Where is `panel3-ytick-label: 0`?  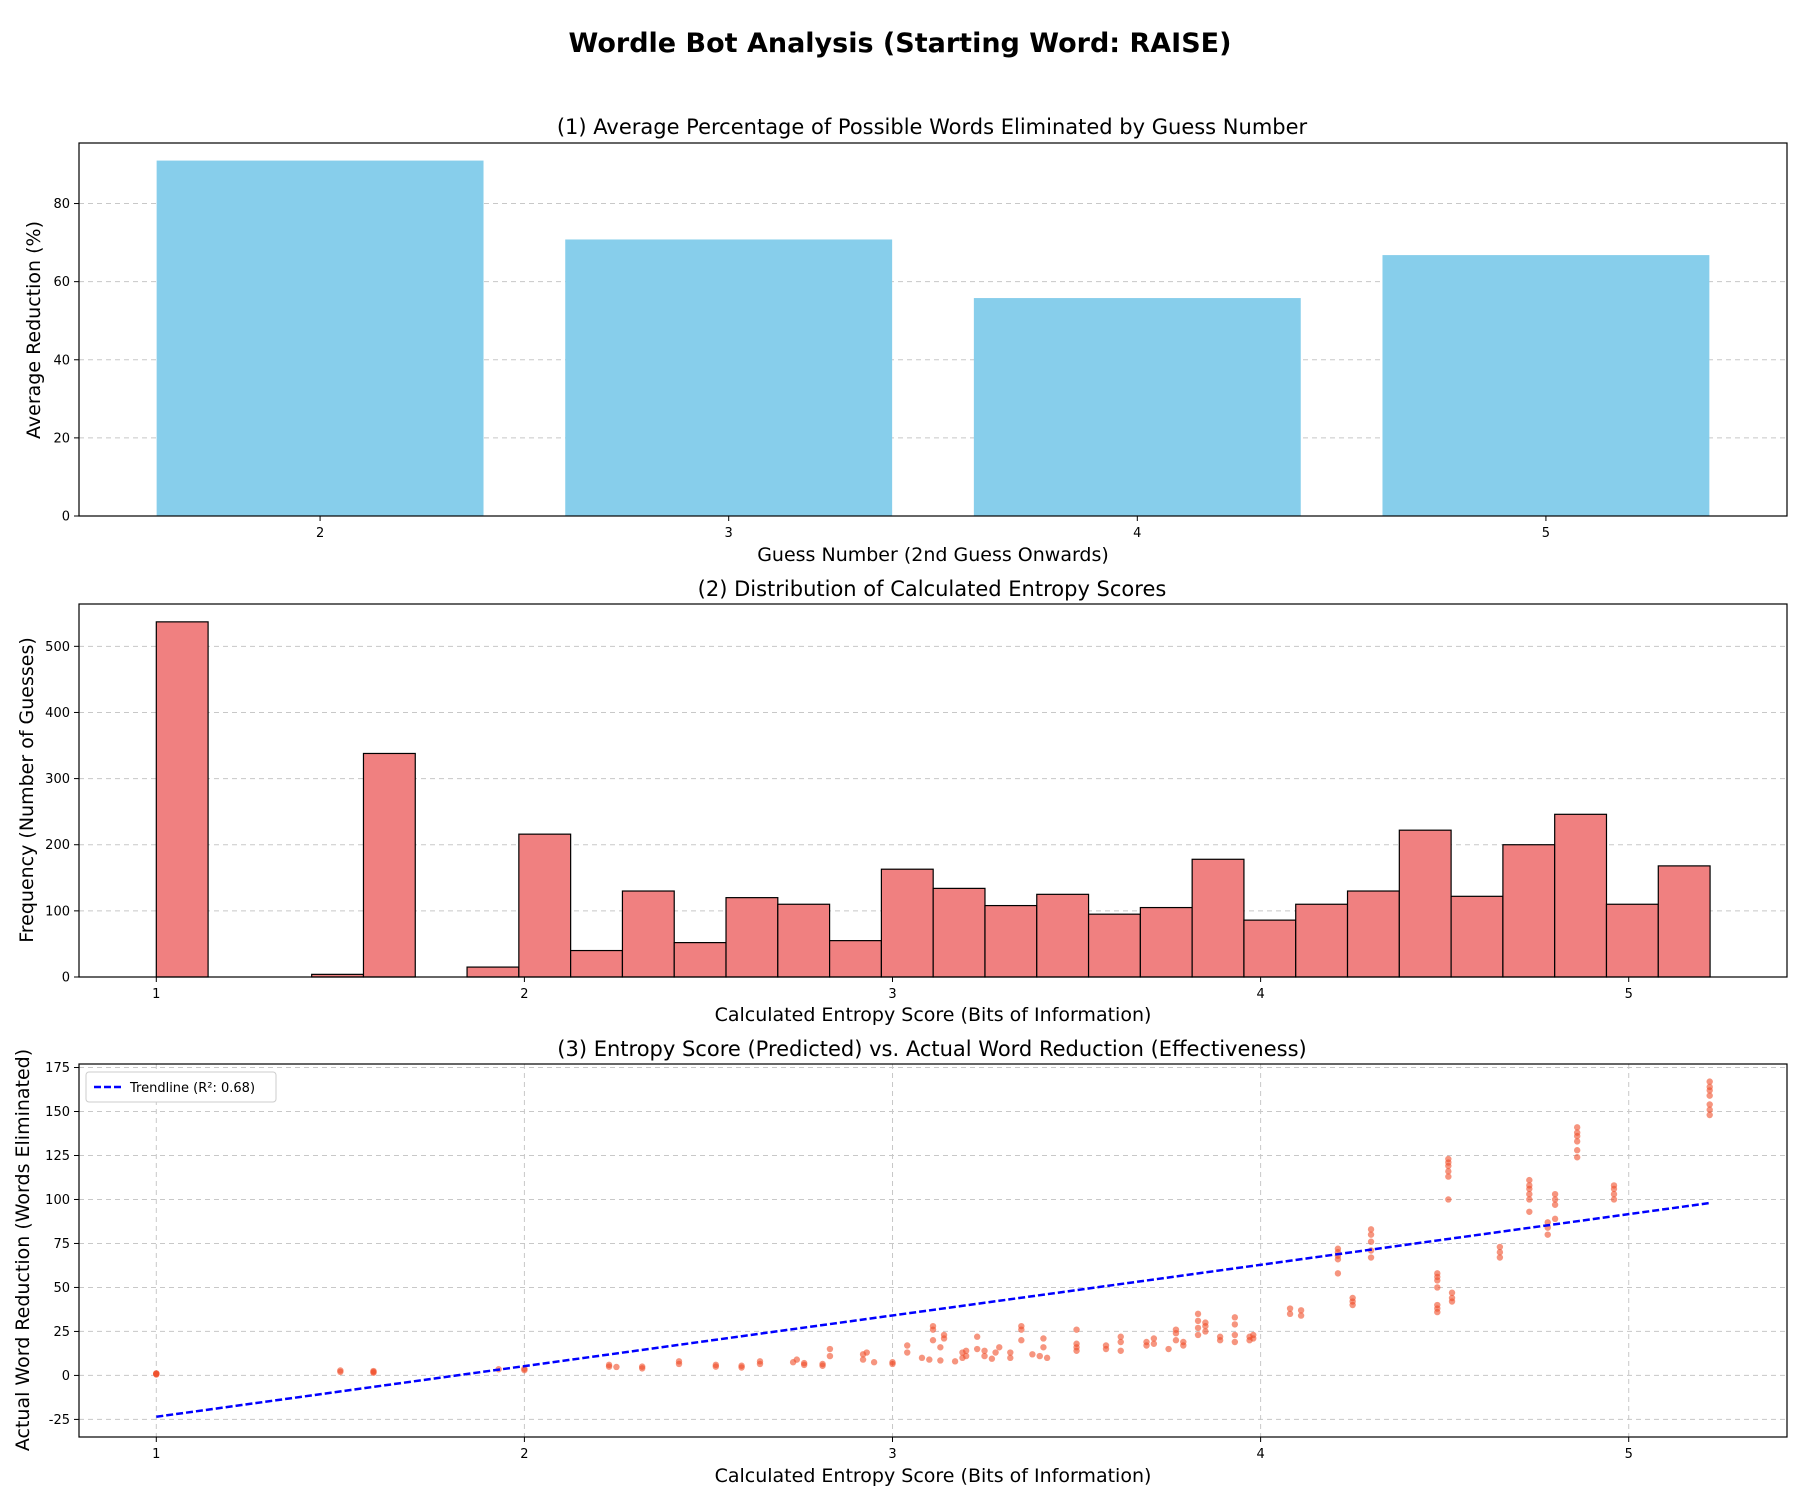 panel3-ytick-label: 0 is located at coordinates (66, 1376).